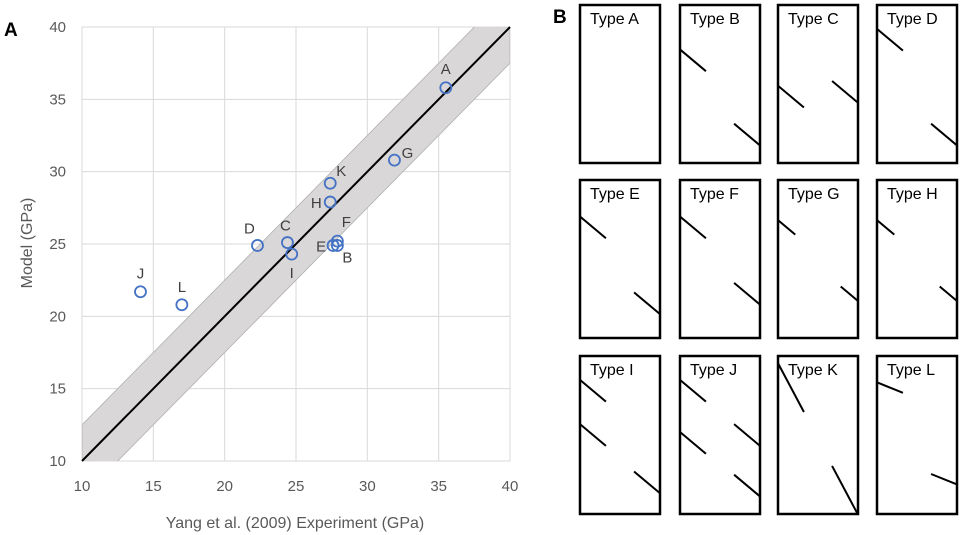 This screenshot has height=535, width=962. What do you see at coordinates (408, 153) in the screenshot?
I see `point-label-g: G` at bounding box center [408, 153].